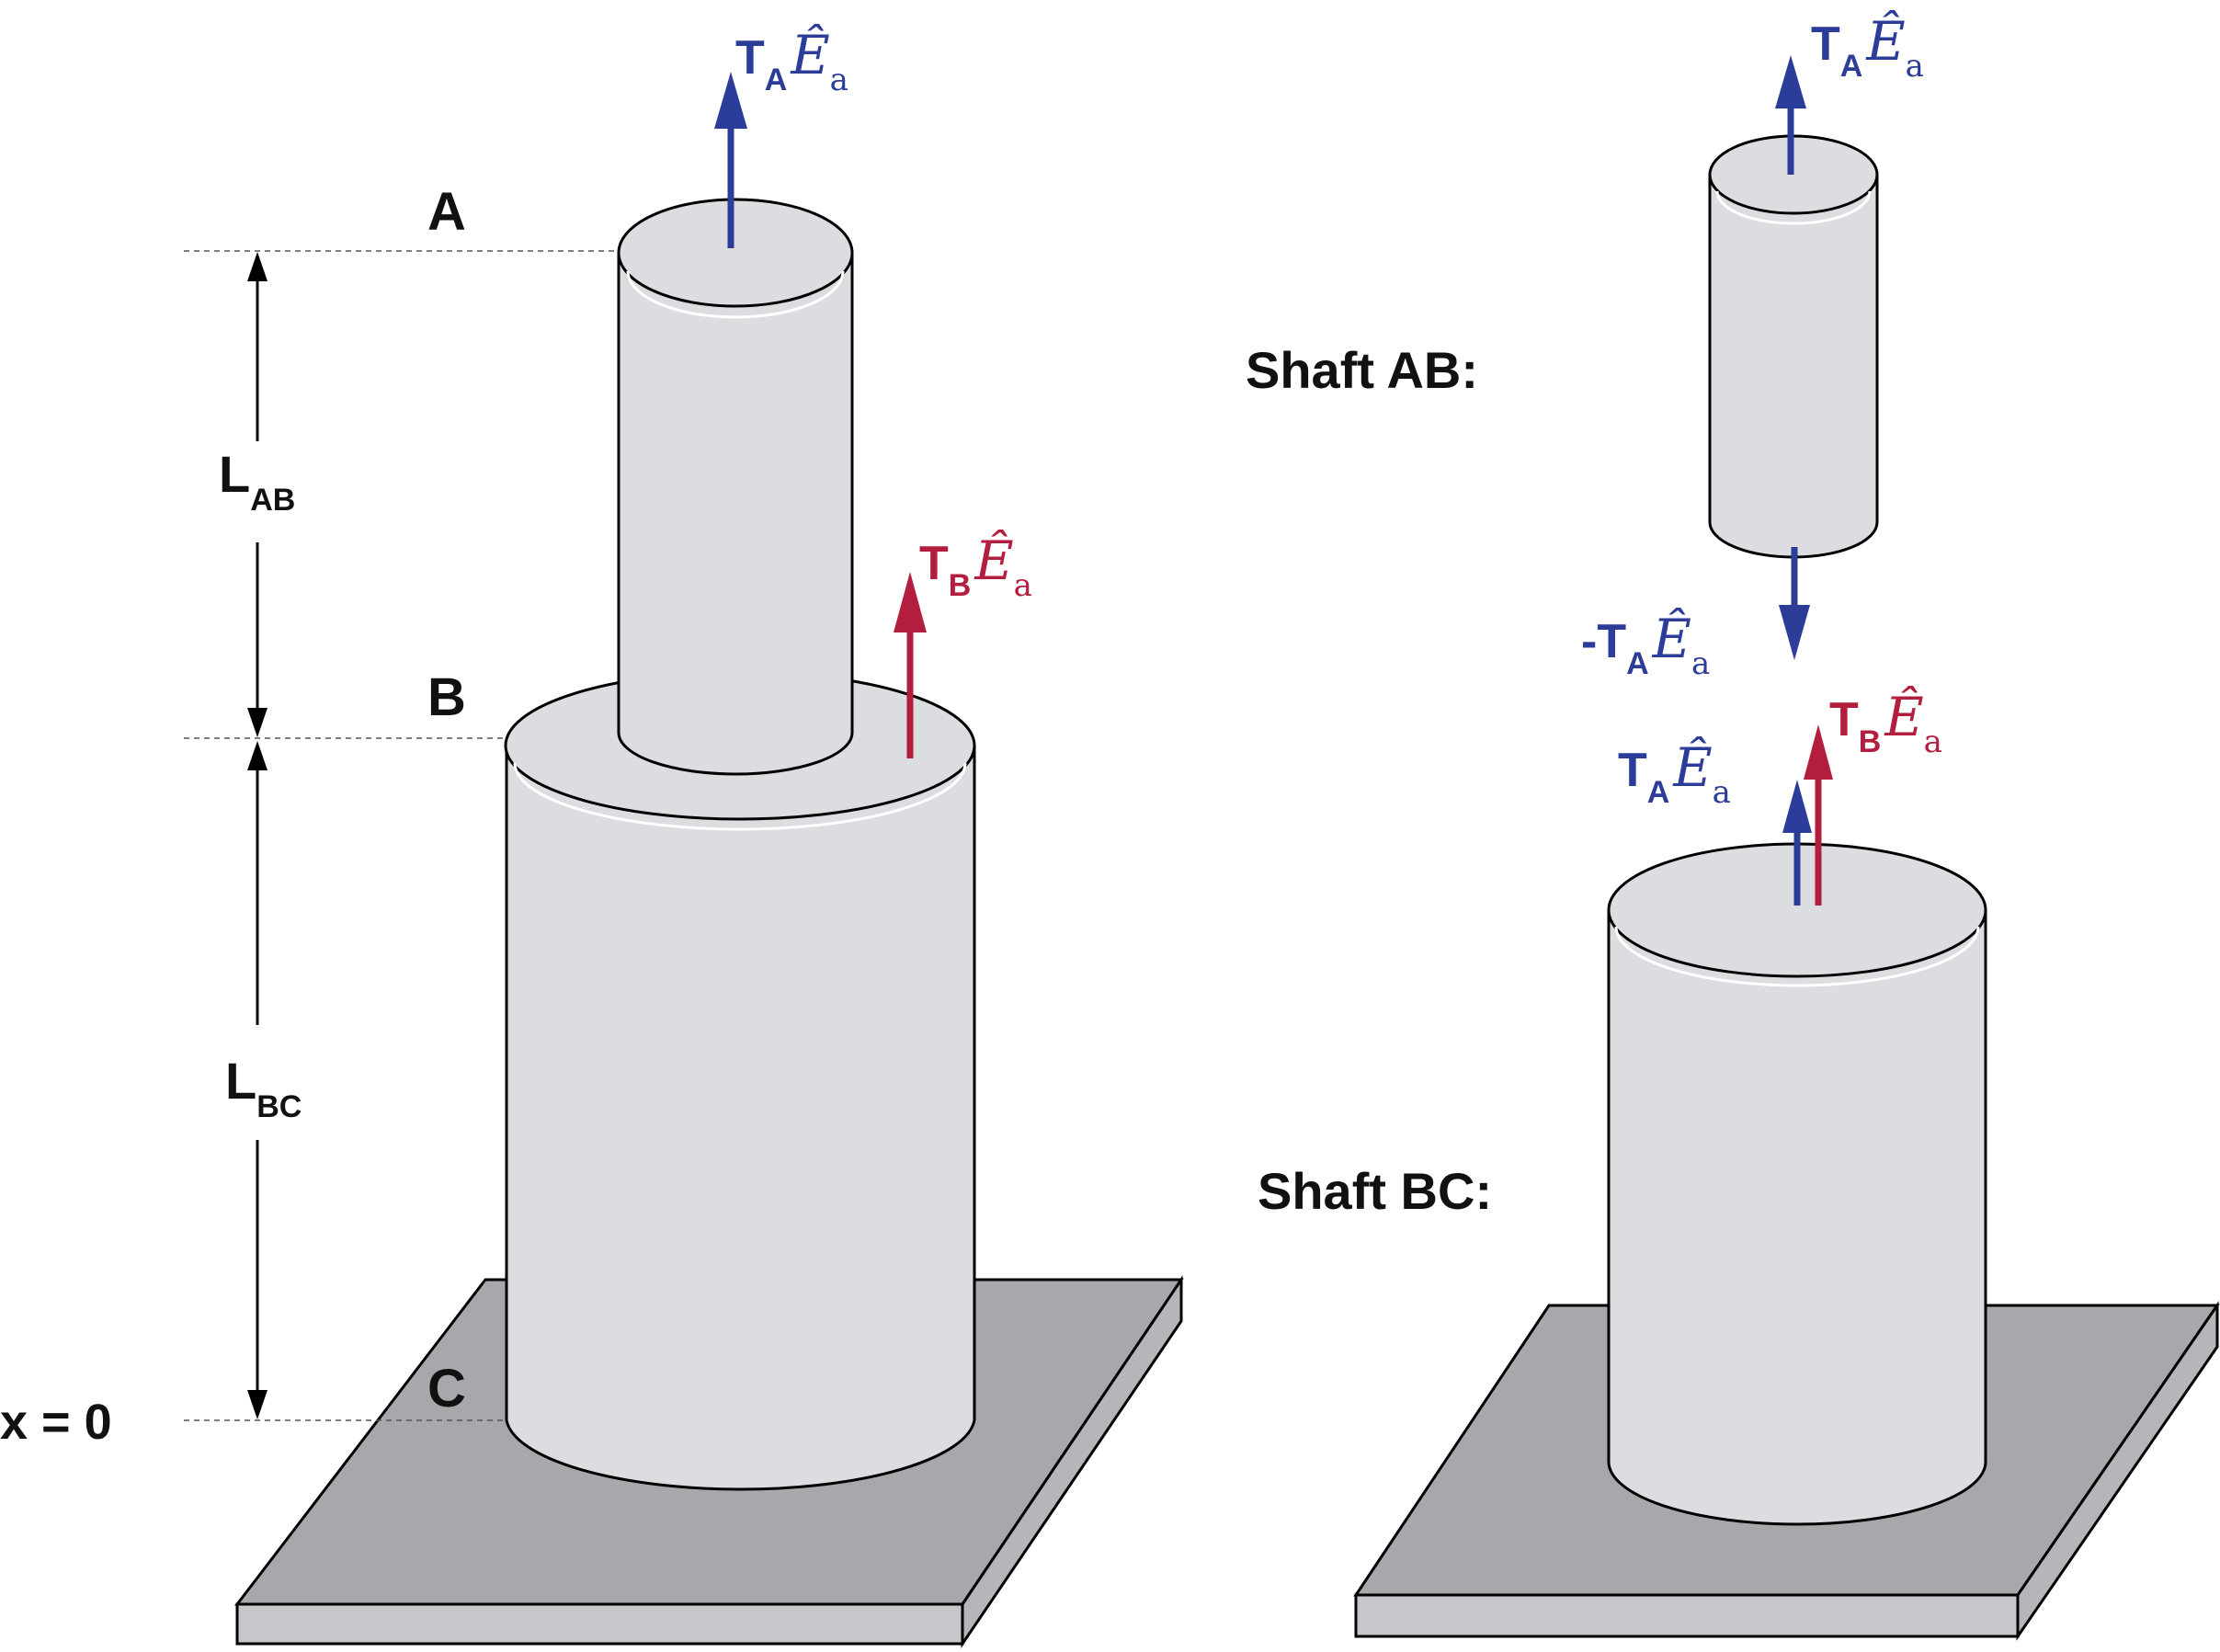 Image resolution: width=2220 pixels, height=1652 pixels. I want to click on torque-a-label: TAÊa, so click(792, 61).